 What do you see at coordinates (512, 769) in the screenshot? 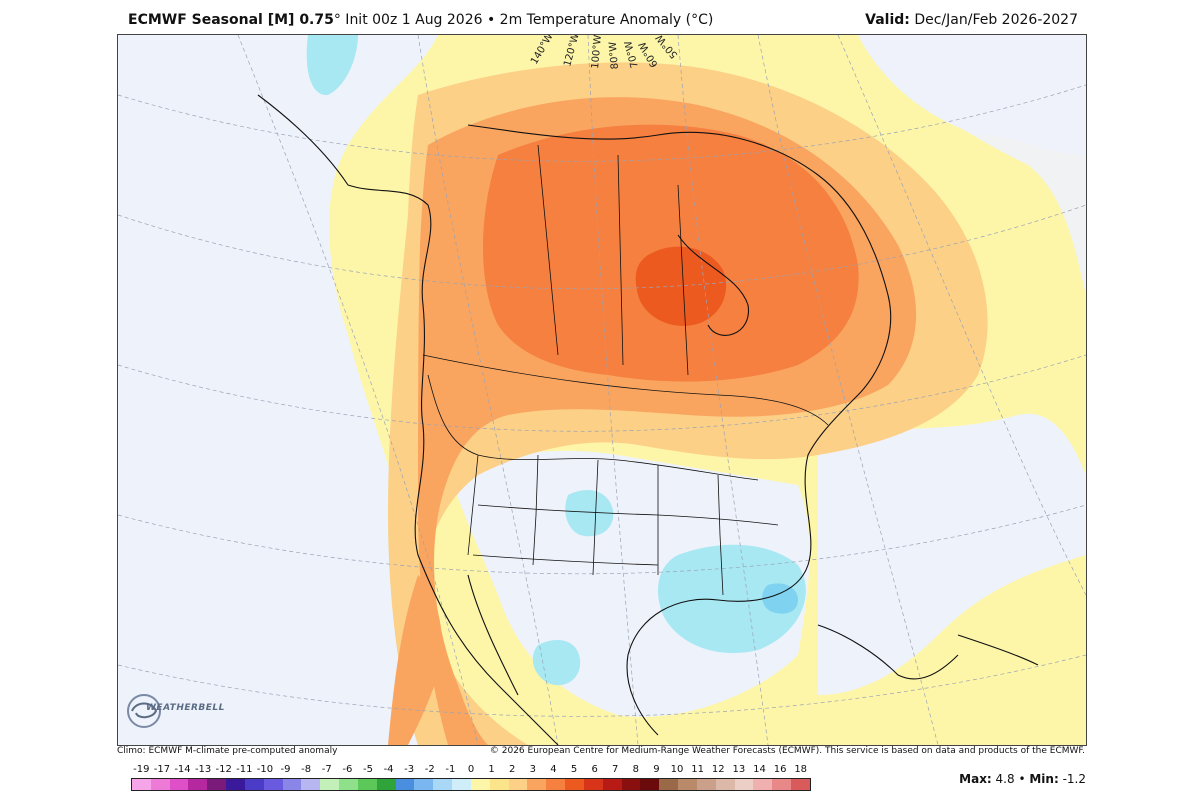
I see `color-scale-tick-label: 2` at bounding box center [512, 769].